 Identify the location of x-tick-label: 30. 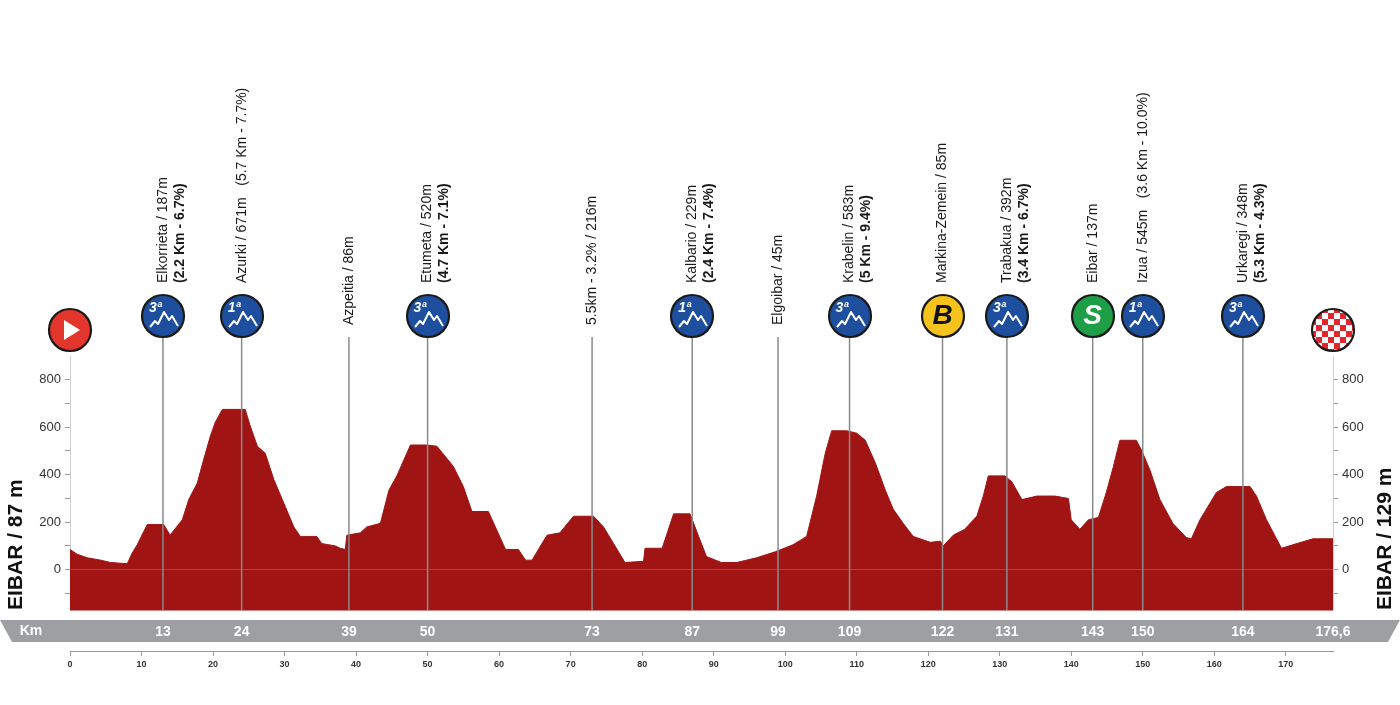
(284, 663).